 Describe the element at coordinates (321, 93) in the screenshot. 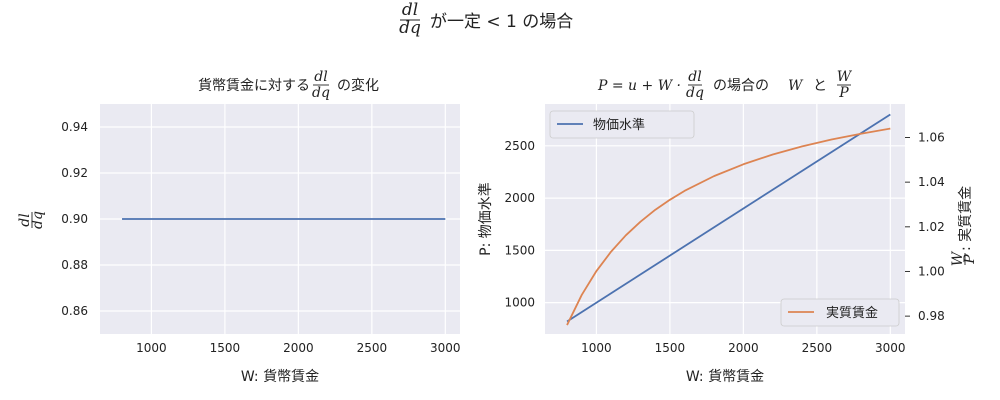

I see `left-chart-title-frac-den: dq` at that location.